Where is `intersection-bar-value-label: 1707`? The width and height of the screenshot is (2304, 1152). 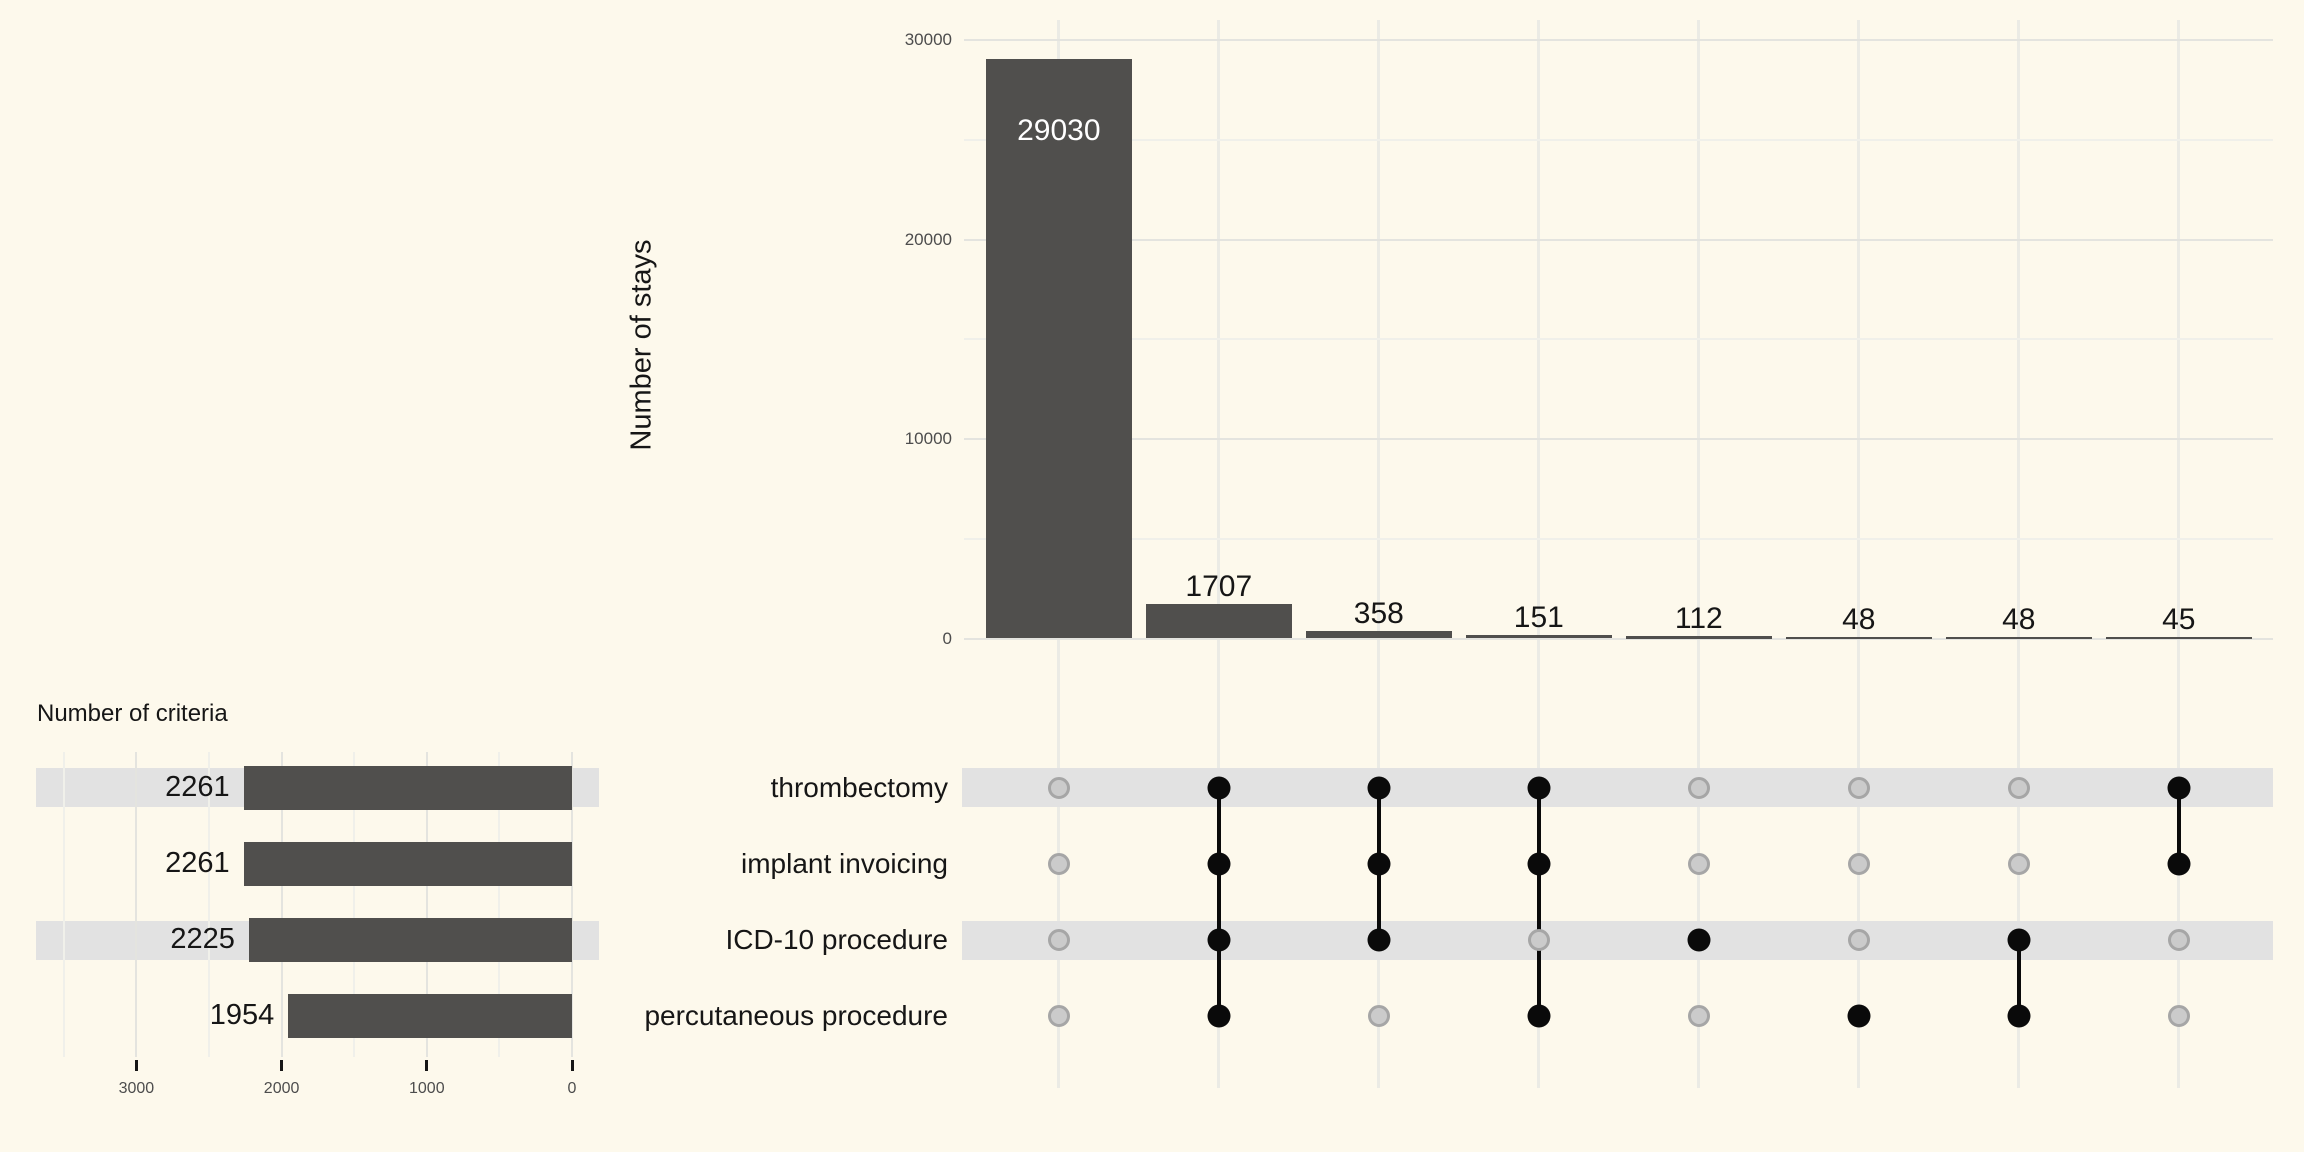
intersection-bar-value-label: 1707 is located at coordinates (1219, 587).